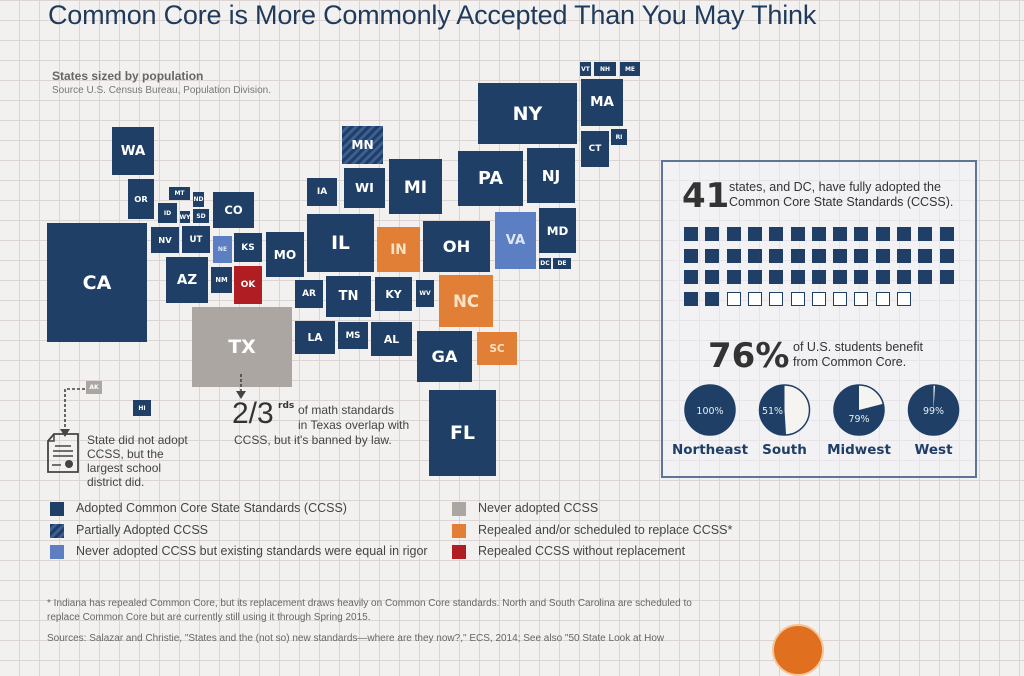  Describe the element at coordinates (798, 650) in the screenshot. I see `logo-icon` at that location.